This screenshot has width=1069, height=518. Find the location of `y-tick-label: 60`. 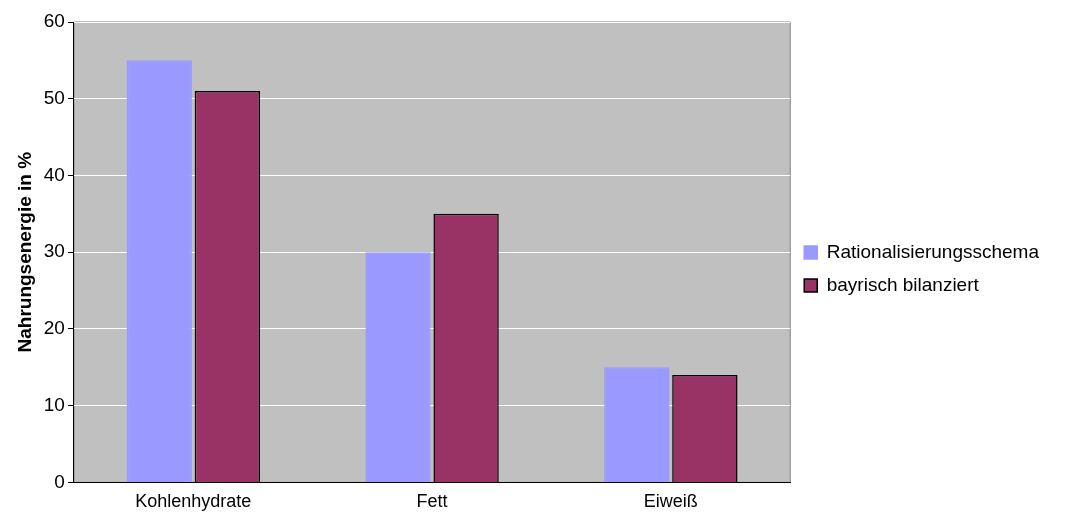

y-tick-label: 60 is located at coordinates (54, 21).